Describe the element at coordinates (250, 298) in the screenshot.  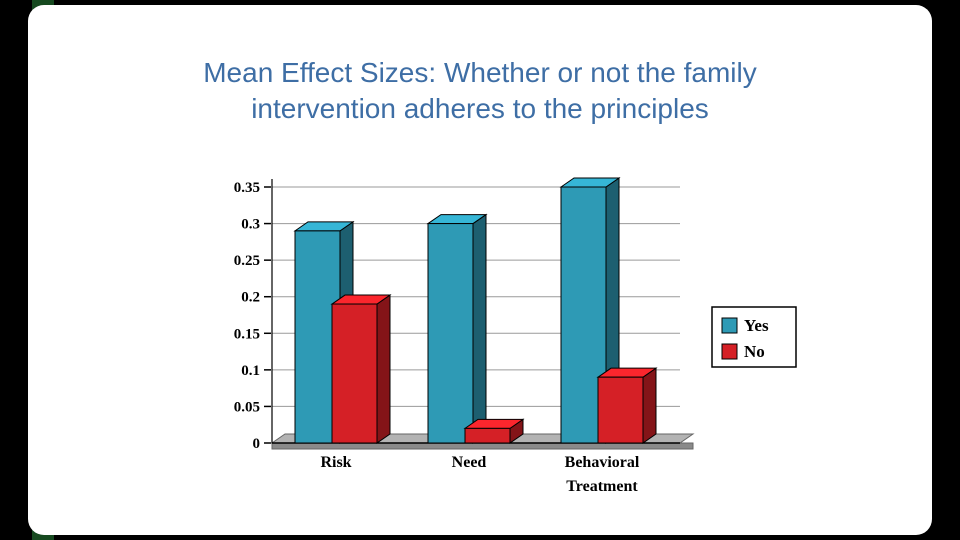
I see `y-tick-label: 0.2` at that location.